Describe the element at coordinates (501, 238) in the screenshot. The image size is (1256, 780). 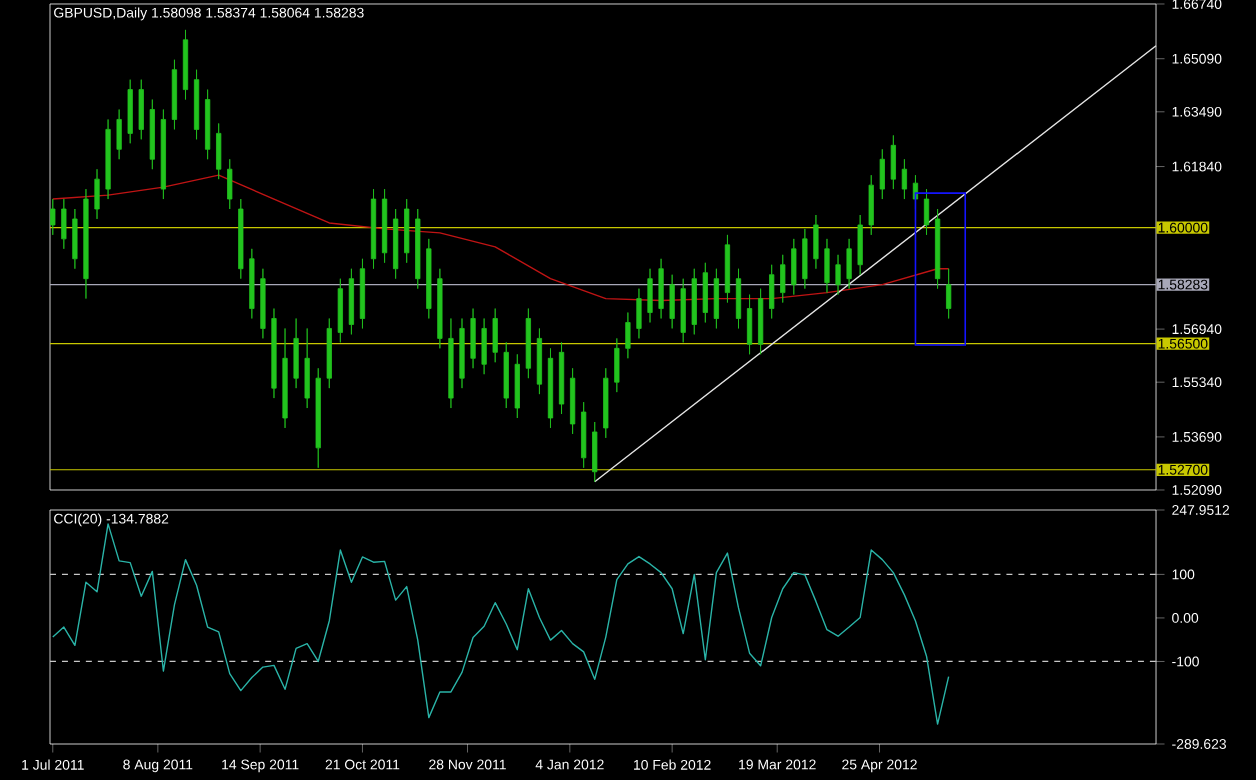
I see `line-series` at that location.